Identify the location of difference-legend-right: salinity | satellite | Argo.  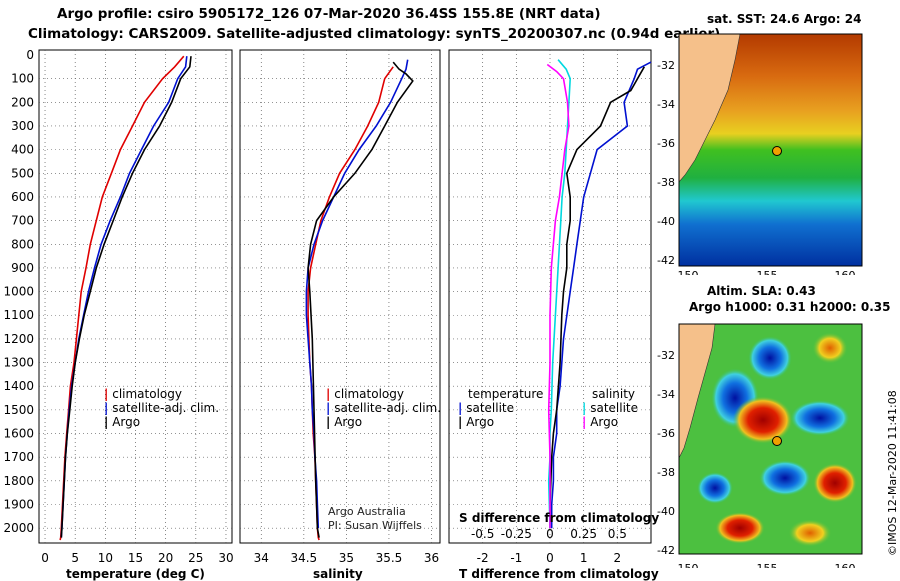
(610, 408).